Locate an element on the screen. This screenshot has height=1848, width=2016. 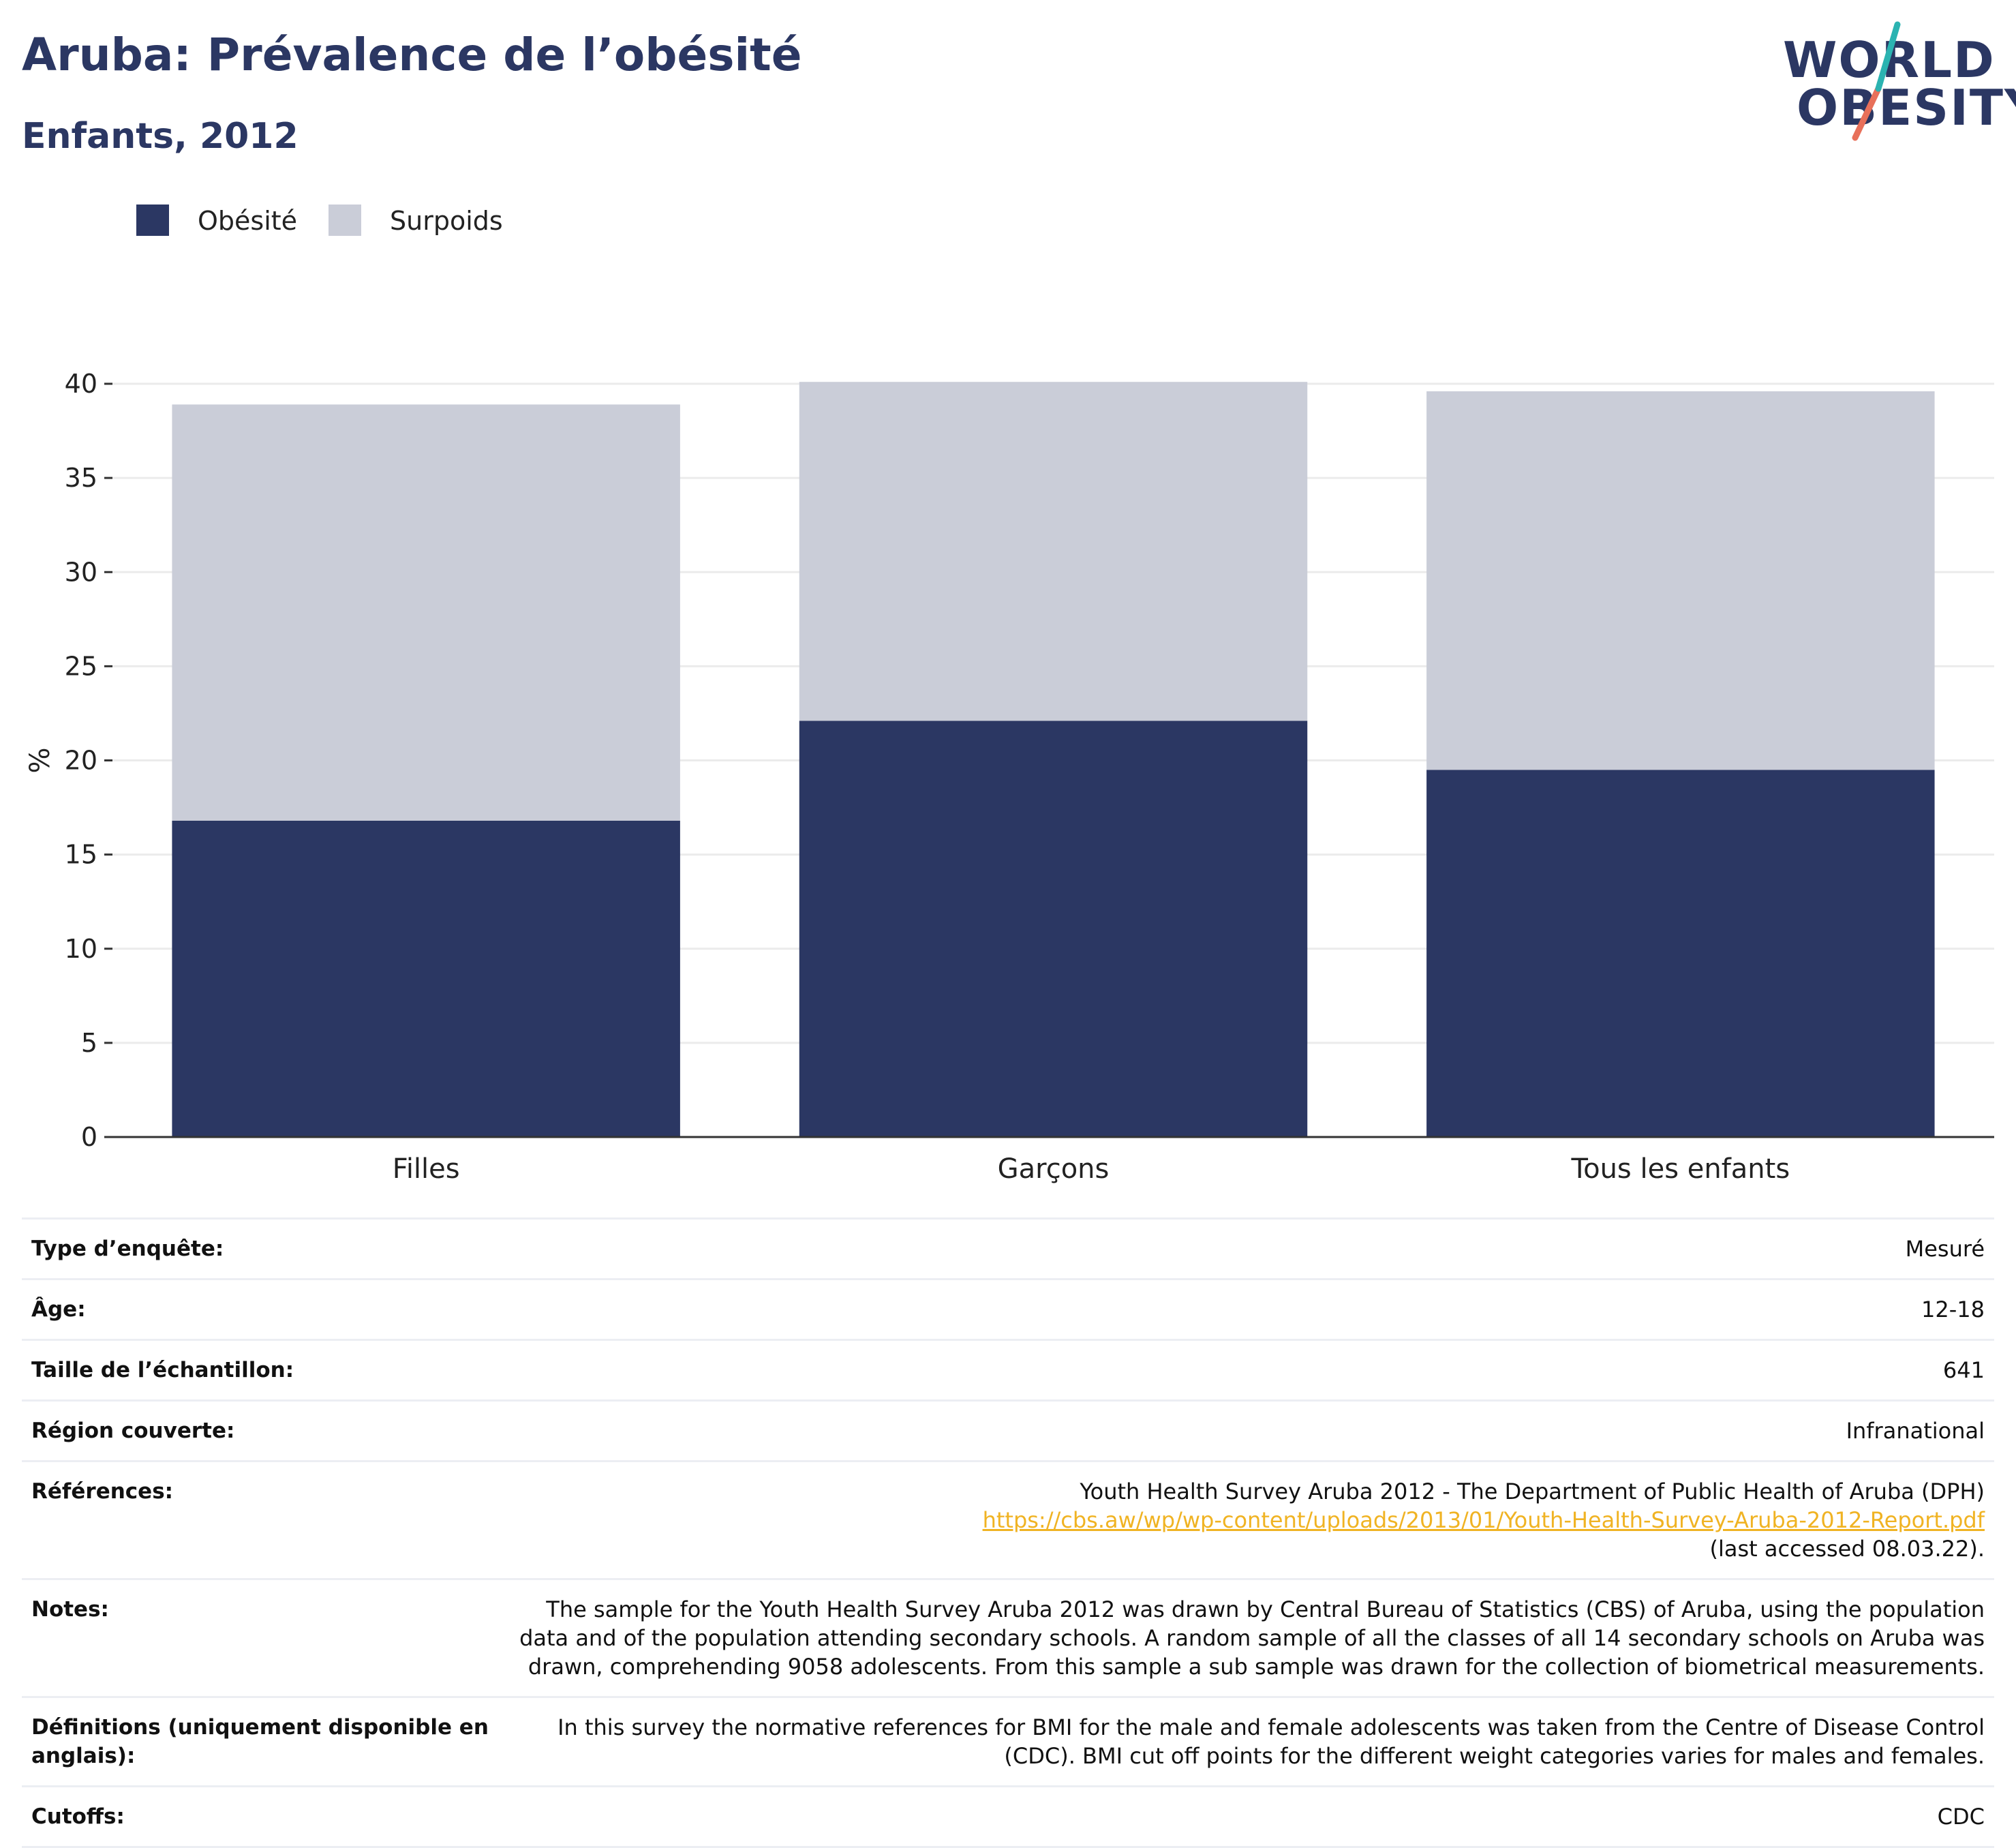
meta-value: CDC is located at coordinates (1961, 1817).